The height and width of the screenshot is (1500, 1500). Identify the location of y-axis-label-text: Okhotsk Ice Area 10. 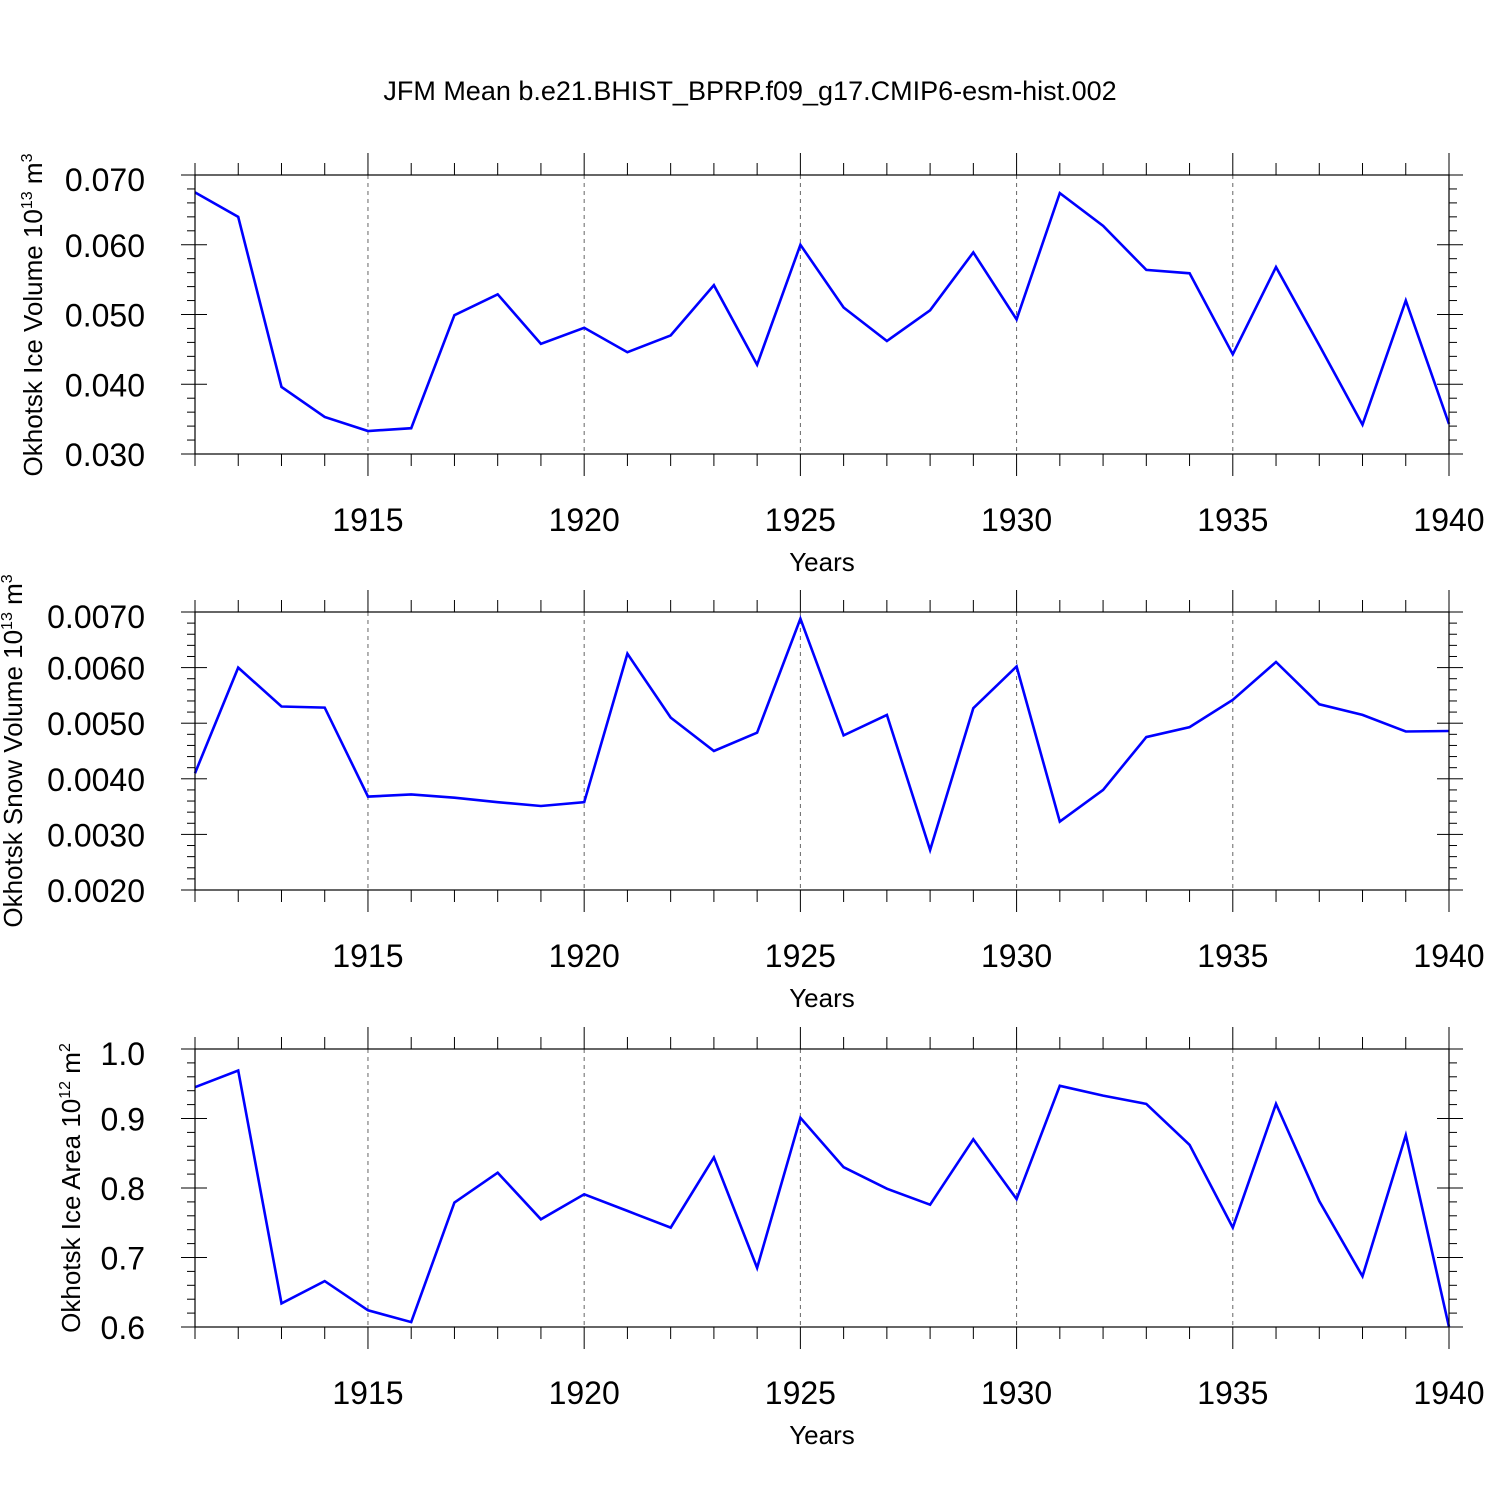
(71, 1216).